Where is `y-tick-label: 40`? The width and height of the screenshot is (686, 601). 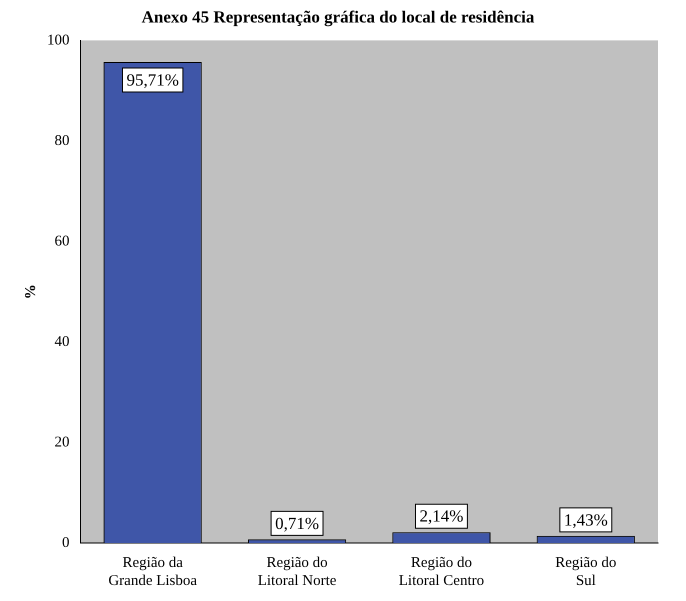
y-tick-label: 40 is located at coordinates (62, 342).